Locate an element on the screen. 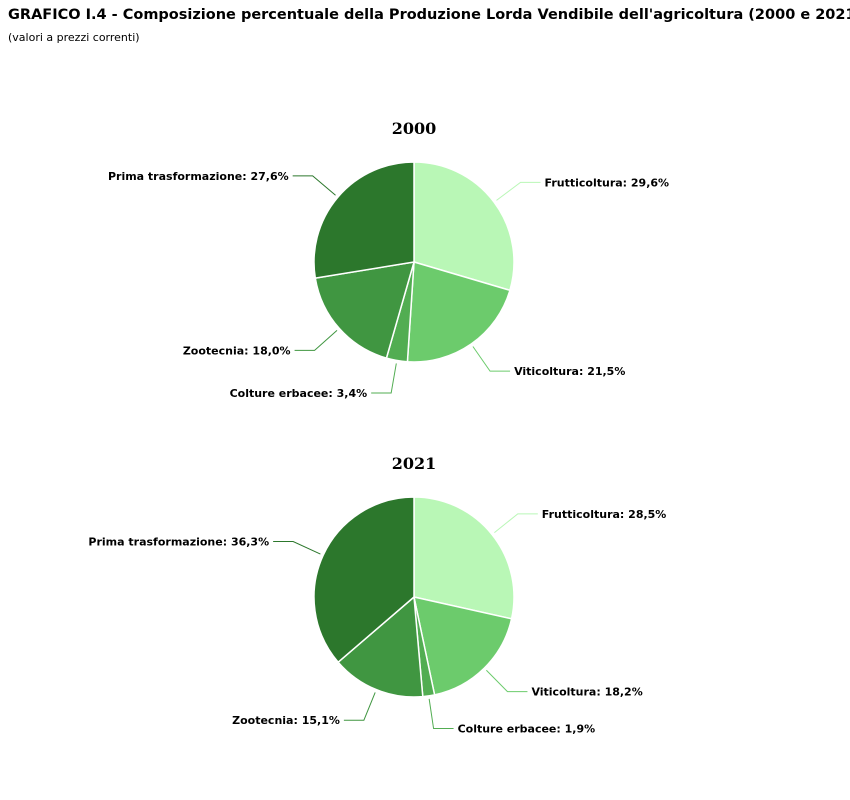 The height and width of the screenshot is (800, 850). slice-label-frutticoltura: Frutticoltura: 28,5% is located at coordinates (604, 514).